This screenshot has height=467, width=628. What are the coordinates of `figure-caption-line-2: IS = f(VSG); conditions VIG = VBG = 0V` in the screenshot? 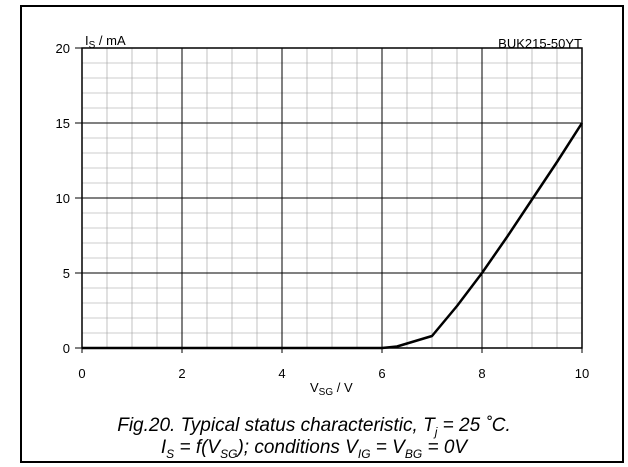 It's located at (314, 449).